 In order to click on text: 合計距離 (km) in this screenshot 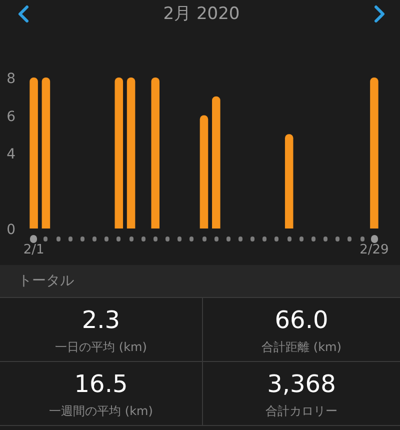, I will do `click(301, 347)`.